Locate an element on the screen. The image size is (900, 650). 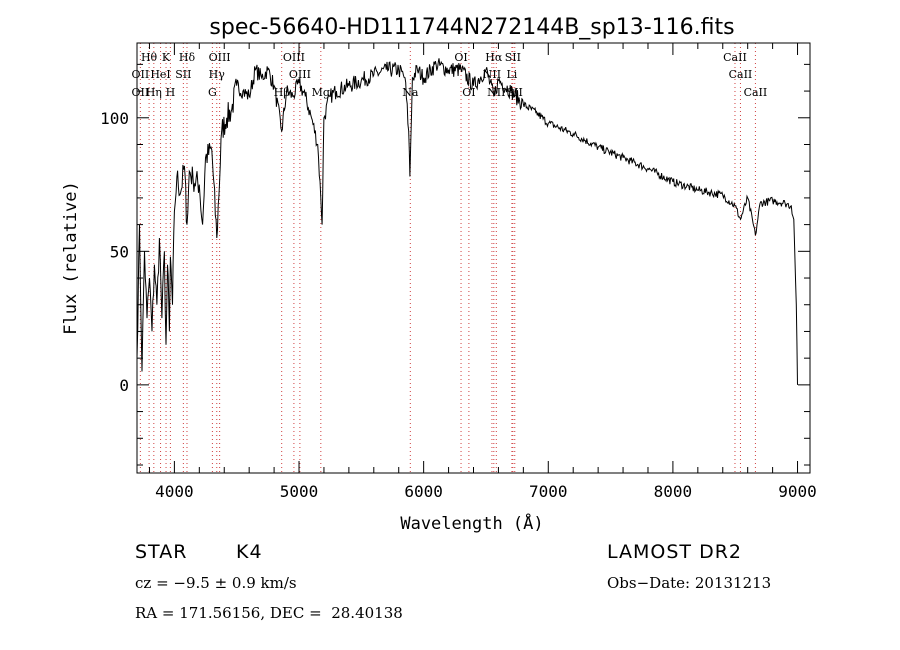
line-marker-label: Hγ is located at coordinates (217, 74).